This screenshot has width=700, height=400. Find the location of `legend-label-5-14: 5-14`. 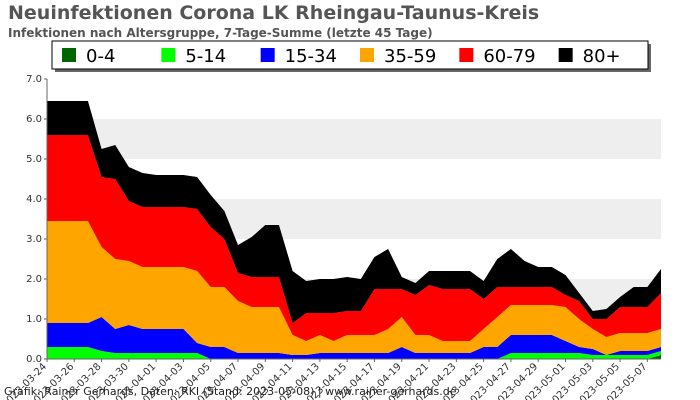

legend-label-5-14: 5-14 is located at coordinates (205, 56).